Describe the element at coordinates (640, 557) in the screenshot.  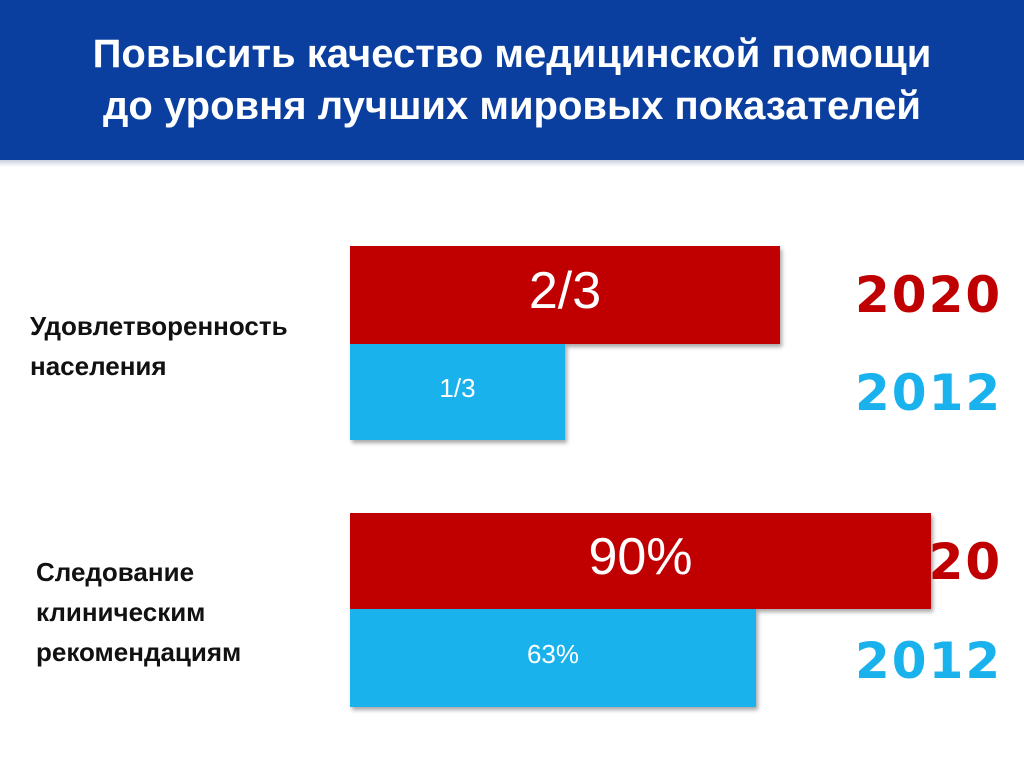
I see `bar-value-label: 90%` at that location.